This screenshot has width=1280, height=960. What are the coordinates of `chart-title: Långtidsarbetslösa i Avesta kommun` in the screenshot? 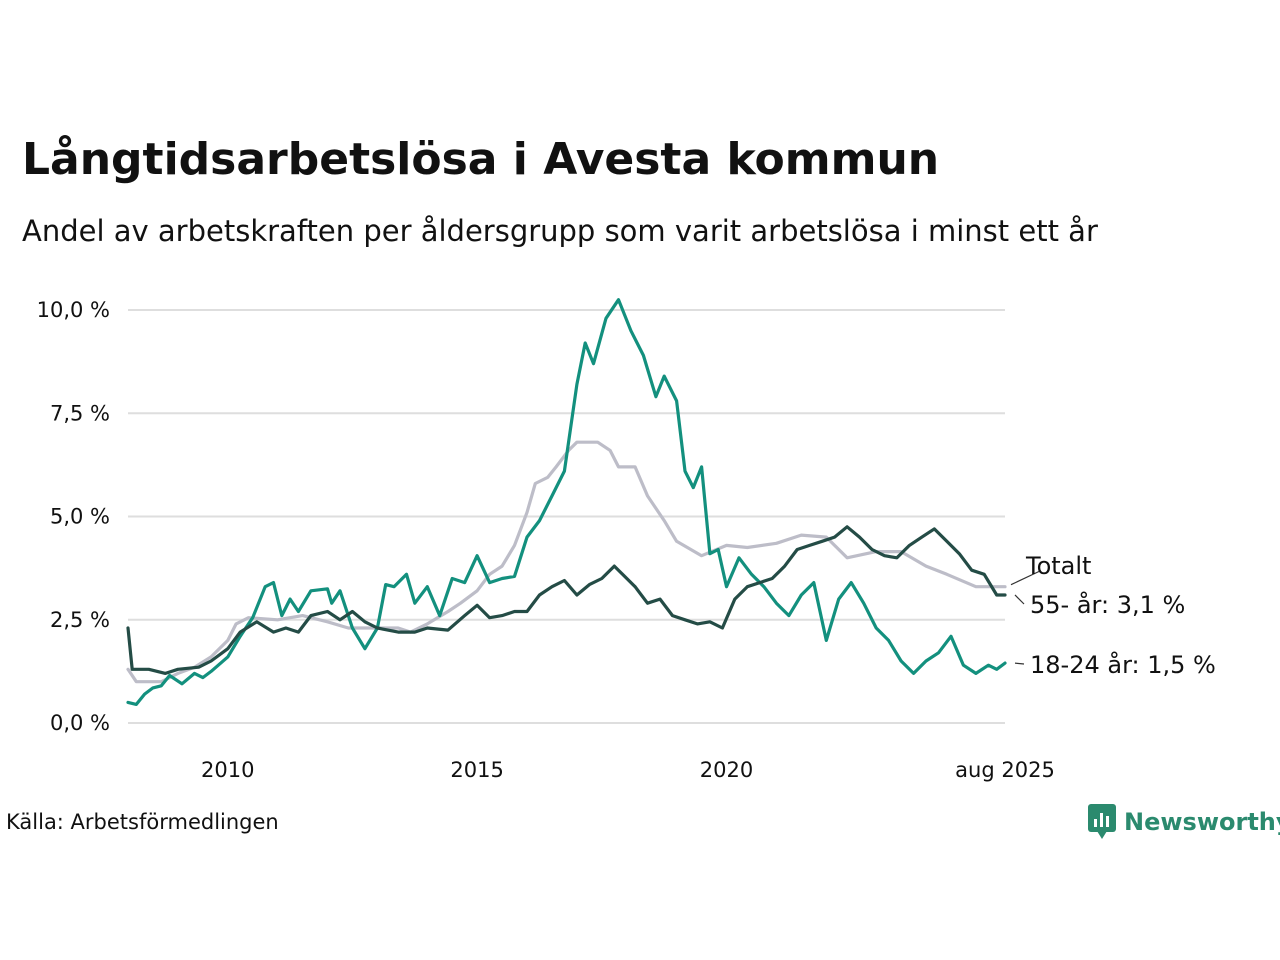 It's located at (481, 159).